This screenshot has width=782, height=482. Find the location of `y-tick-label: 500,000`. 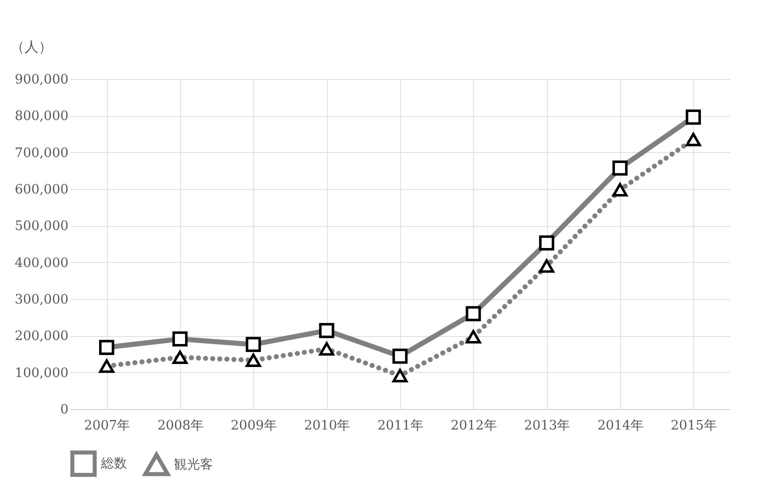

y-tick-label: 500,000 is located at coordinates (41, 226).